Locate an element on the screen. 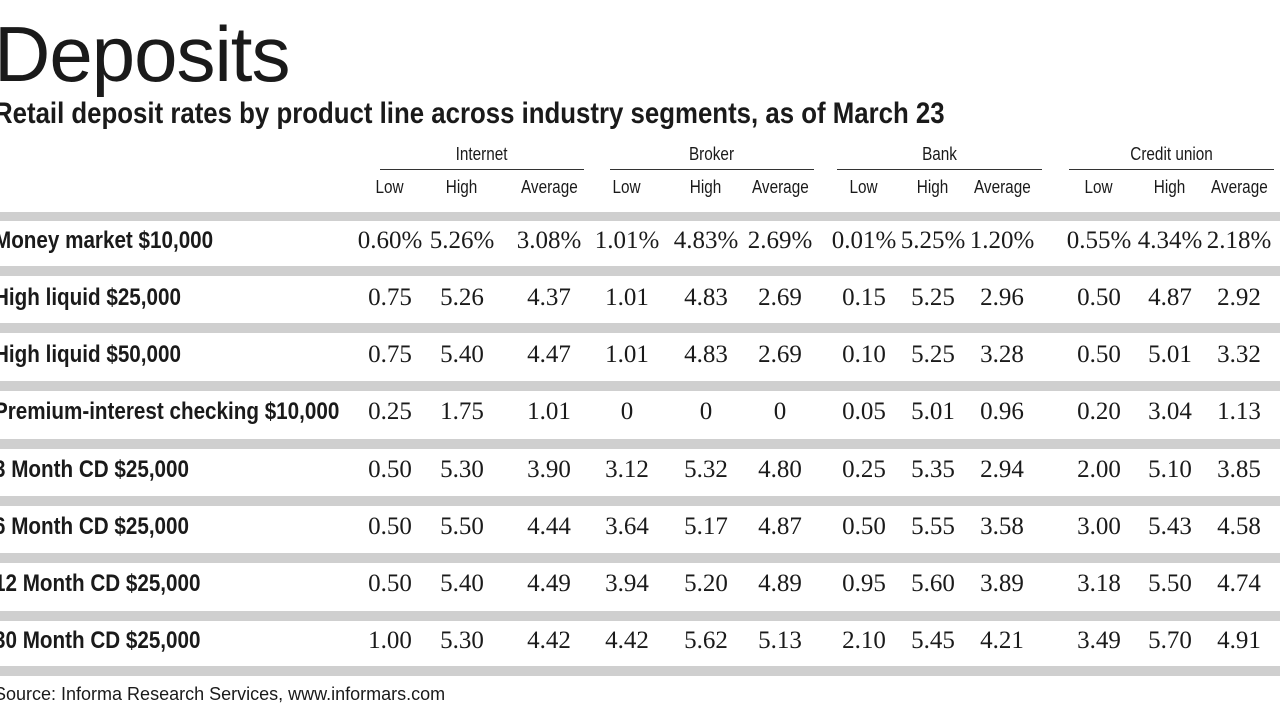 This screenshot has width=1280, height=720. group-header-broker: Broker is located at coordinates (712, 156).